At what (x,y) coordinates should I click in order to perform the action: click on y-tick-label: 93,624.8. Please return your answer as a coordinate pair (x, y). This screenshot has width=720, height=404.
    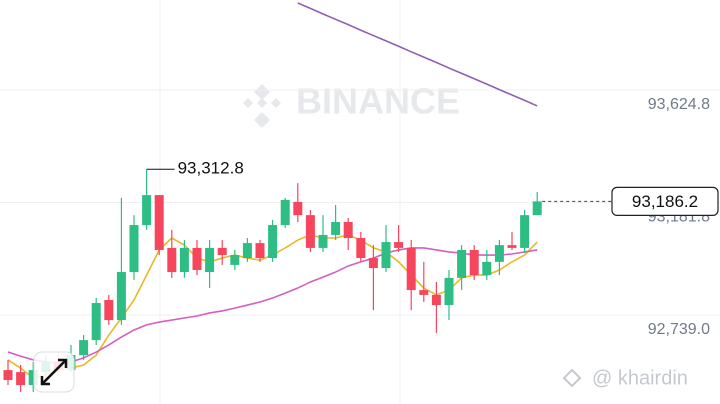
    Looking at the image, I should click on (679, 104).